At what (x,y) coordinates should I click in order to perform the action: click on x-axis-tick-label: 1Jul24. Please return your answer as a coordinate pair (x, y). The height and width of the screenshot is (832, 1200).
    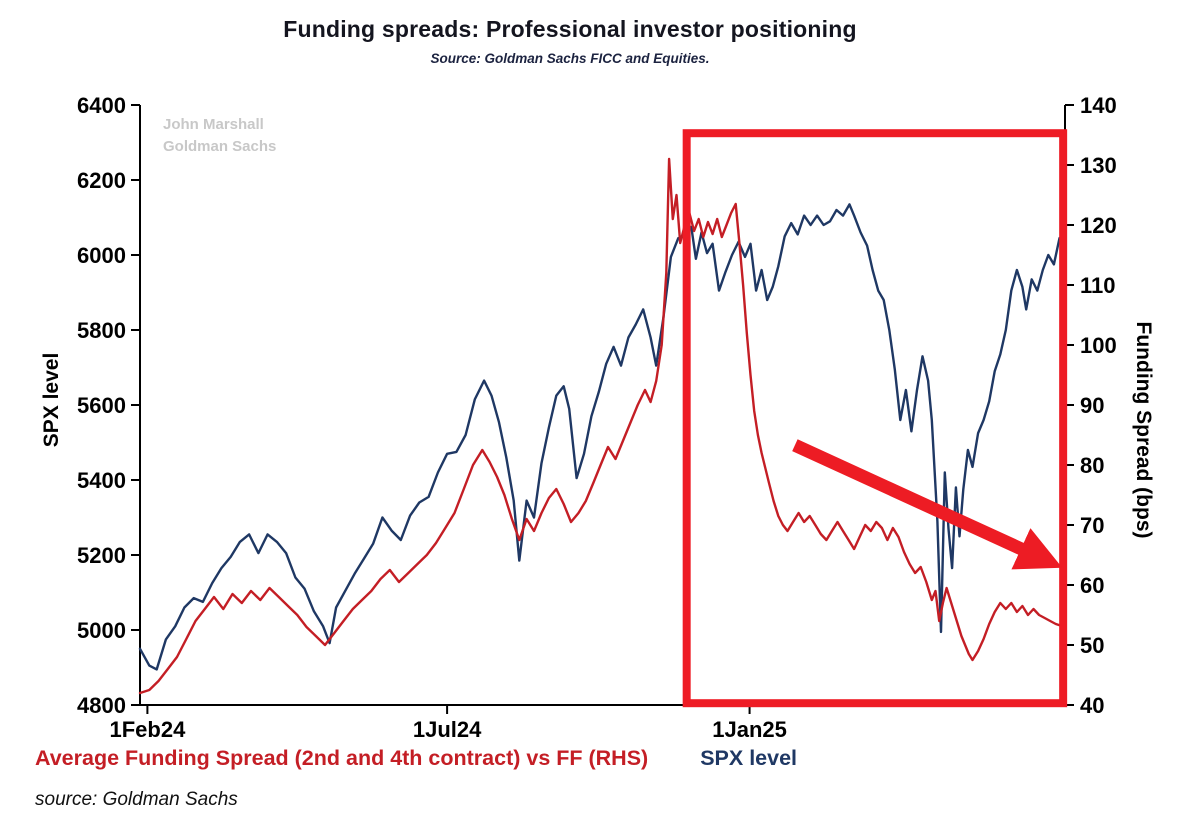
    Looking at the image, I should click on (447, 729).